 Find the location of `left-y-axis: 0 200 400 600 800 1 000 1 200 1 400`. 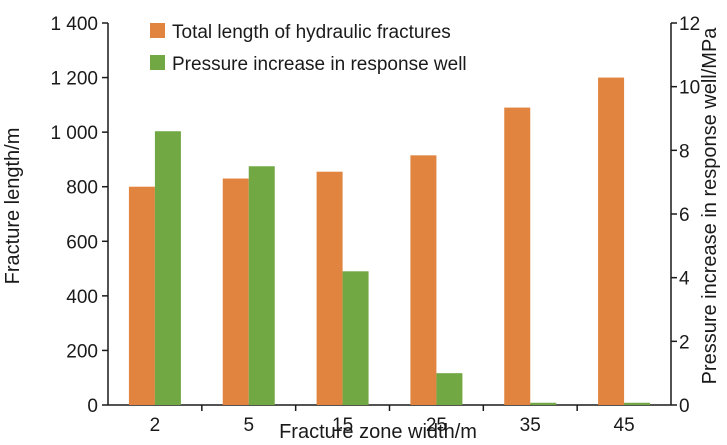

left-y-axis: 0 200 400 600 800 1 000 1 200 1 400 is located at coordinates (79, 215).